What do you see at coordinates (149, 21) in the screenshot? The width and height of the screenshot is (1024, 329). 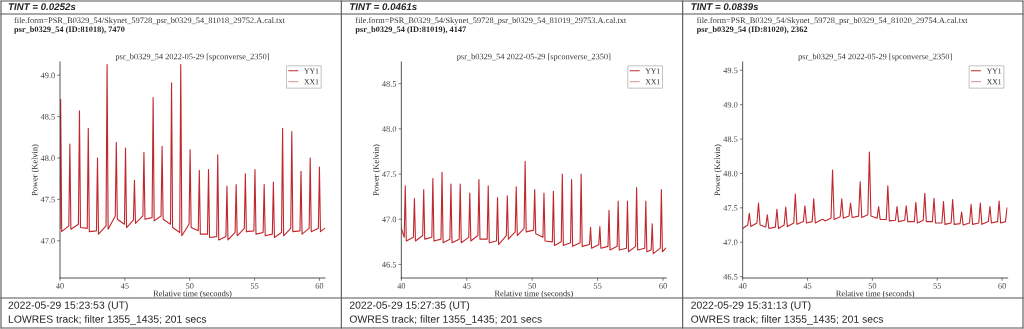 I see `text: file.form=PSR_B0329_54/Skynet_59728_psr_b0329_54_81018_29752.A.cal.txt` at bounding box center [149, 21].